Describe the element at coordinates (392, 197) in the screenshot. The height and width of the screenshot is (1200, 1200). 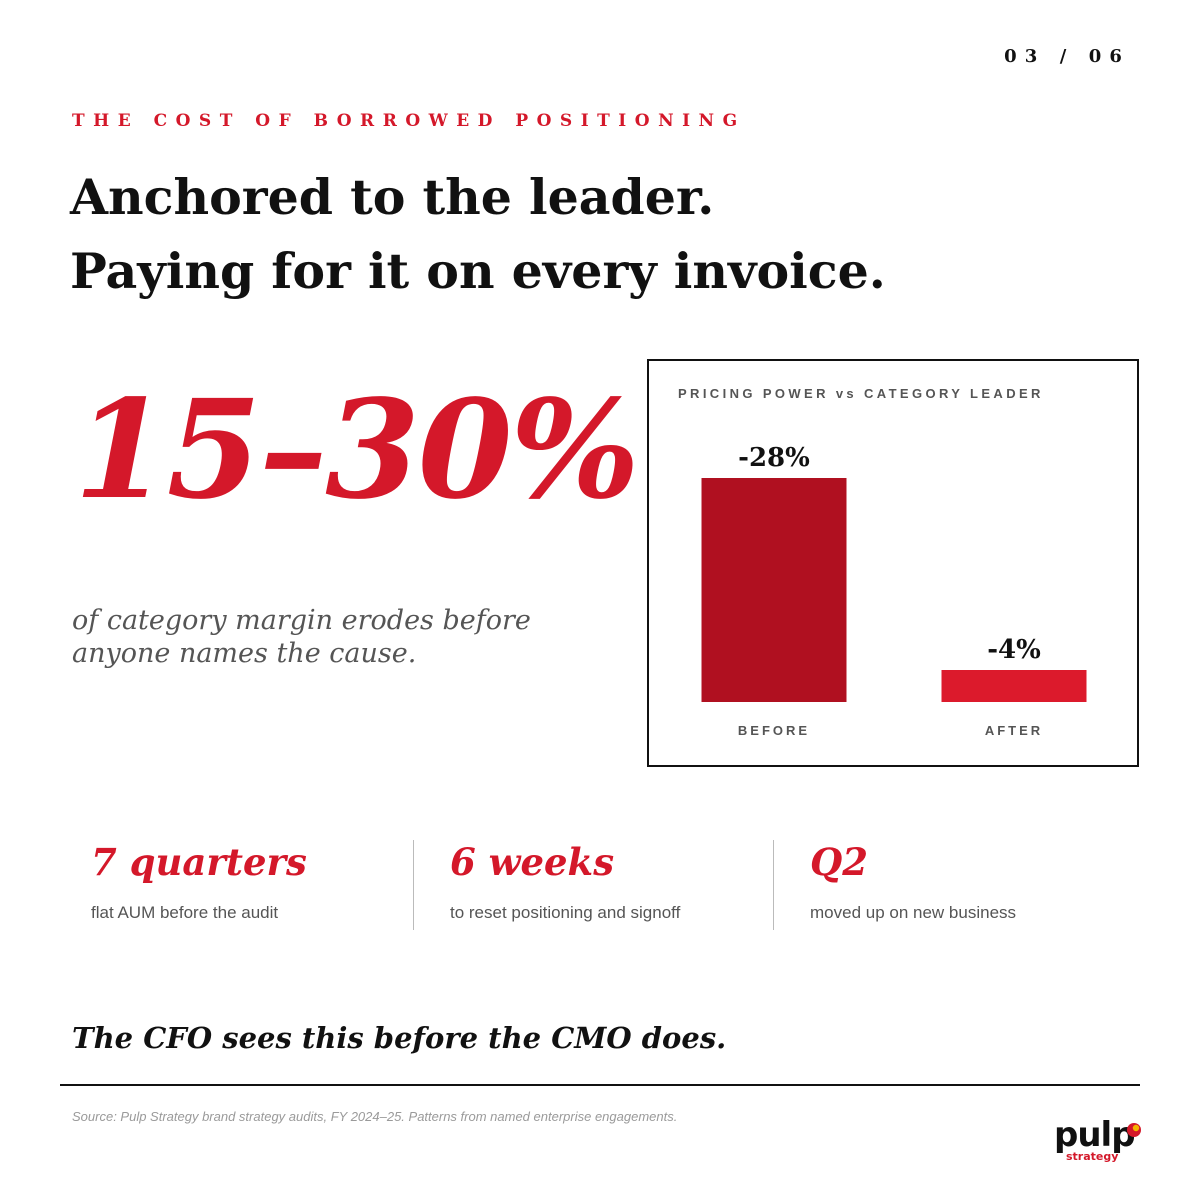
I see `headline-line-1: Anchored to the leader.` at that location.